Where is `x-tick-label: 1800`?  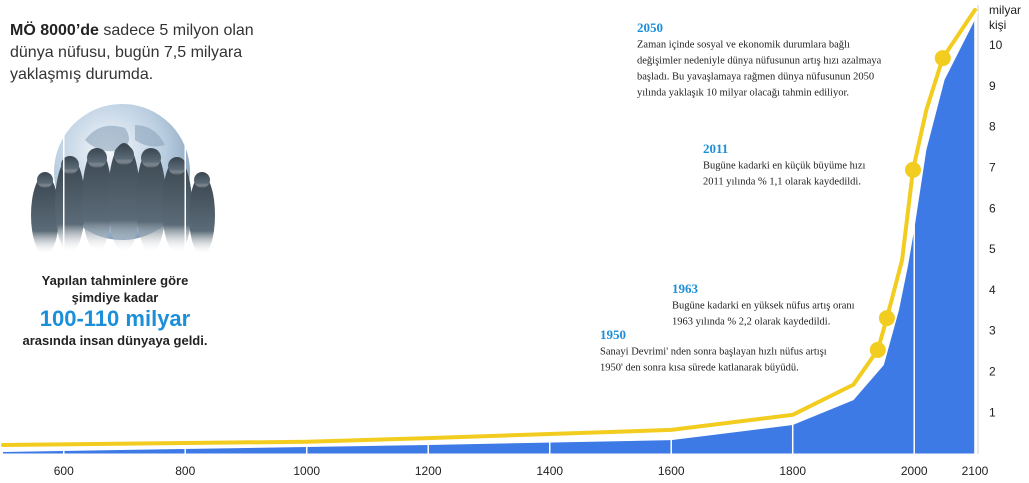
x-tick-label: 1800 is located at coordinates (792, 471).